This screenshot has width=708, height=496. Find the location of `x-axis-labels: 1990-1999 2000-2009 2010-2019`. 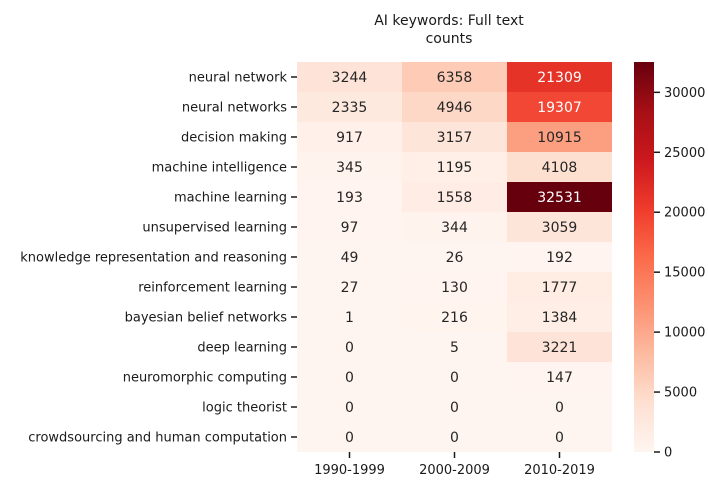

x-axis-labels: 1990-1999 2000-2009 2010-2019 is located at coordinates (454, 465).